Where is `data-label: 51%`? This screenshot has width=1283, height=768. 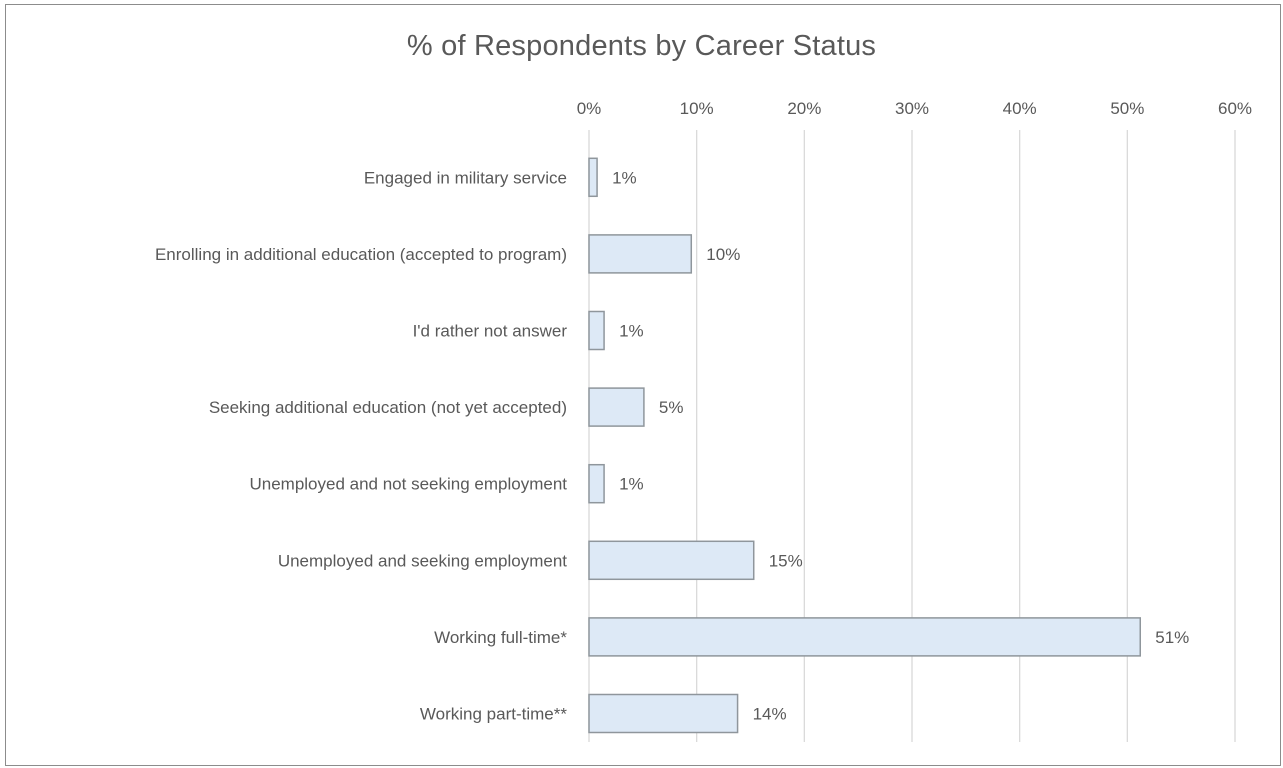
data-label: 51% is located at coordinates (1172, 637).